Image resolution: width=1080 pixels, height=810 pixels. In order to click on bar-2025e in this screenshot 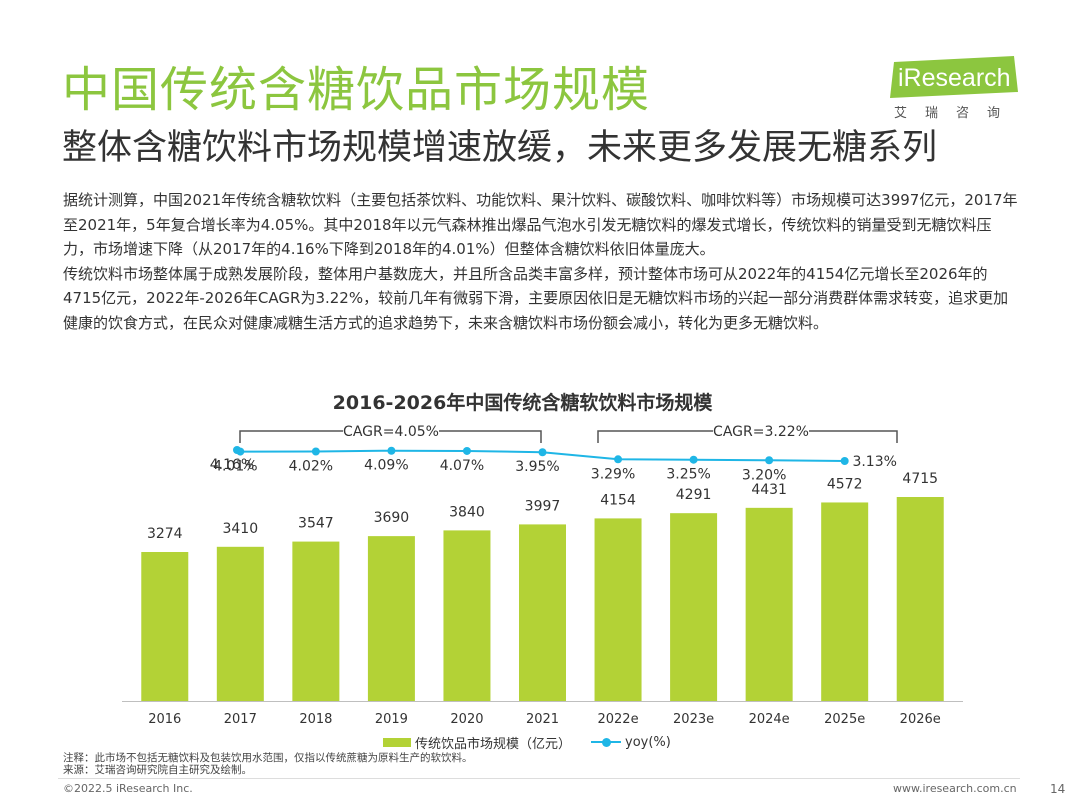, I will do `click(845, 601)`.